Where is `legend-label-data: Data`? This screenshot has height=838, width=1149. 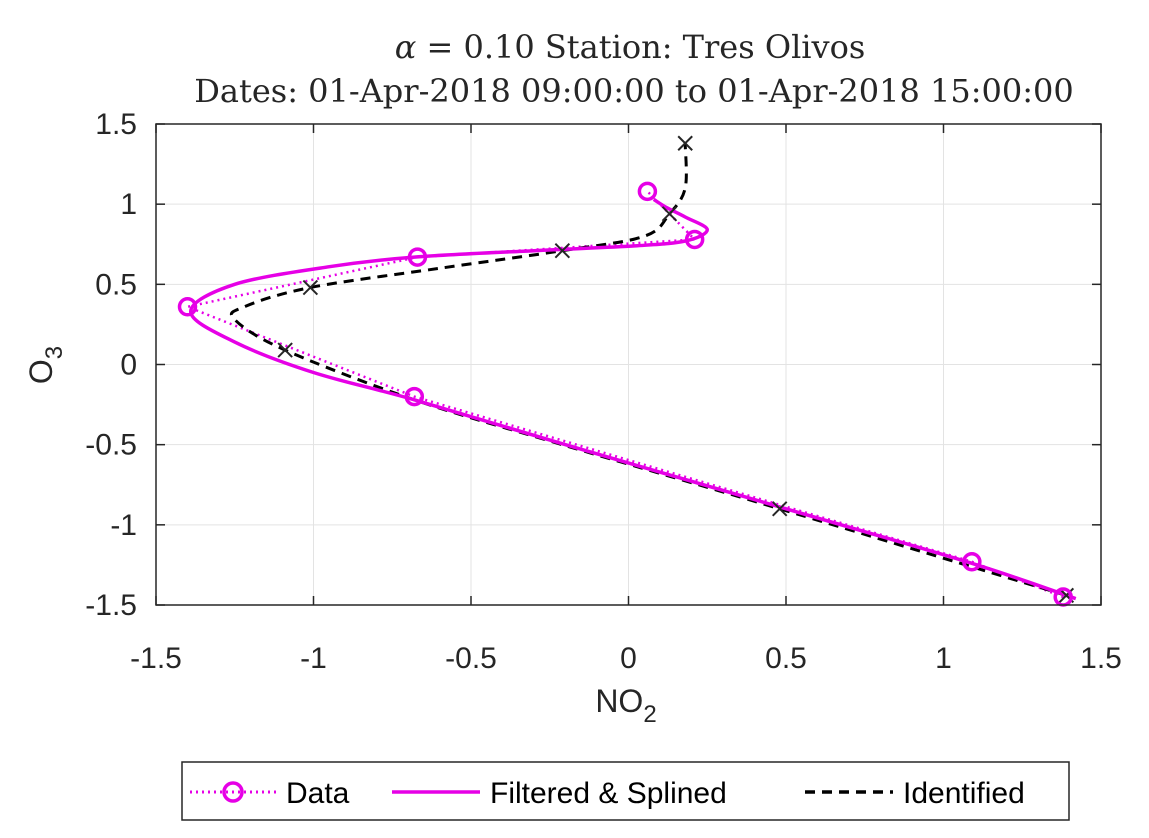 legend-label-data: Data is located at coordinates (318, 793).